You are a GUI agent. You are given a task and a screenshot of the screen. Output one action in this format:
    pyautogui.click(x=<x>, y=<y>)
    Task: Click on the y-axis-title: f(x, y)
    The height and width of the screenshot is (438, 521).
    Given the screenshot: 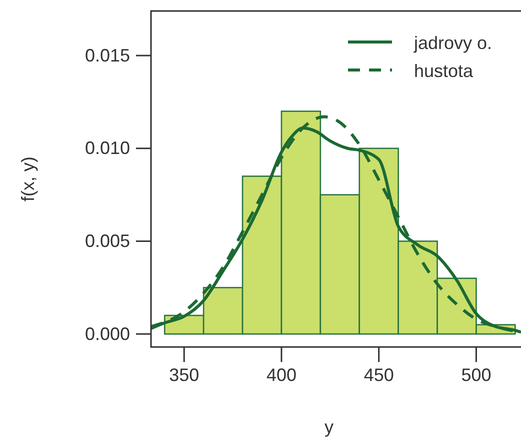 What is the action you would take?
    pyautogui.click(x=28, y=179)
    